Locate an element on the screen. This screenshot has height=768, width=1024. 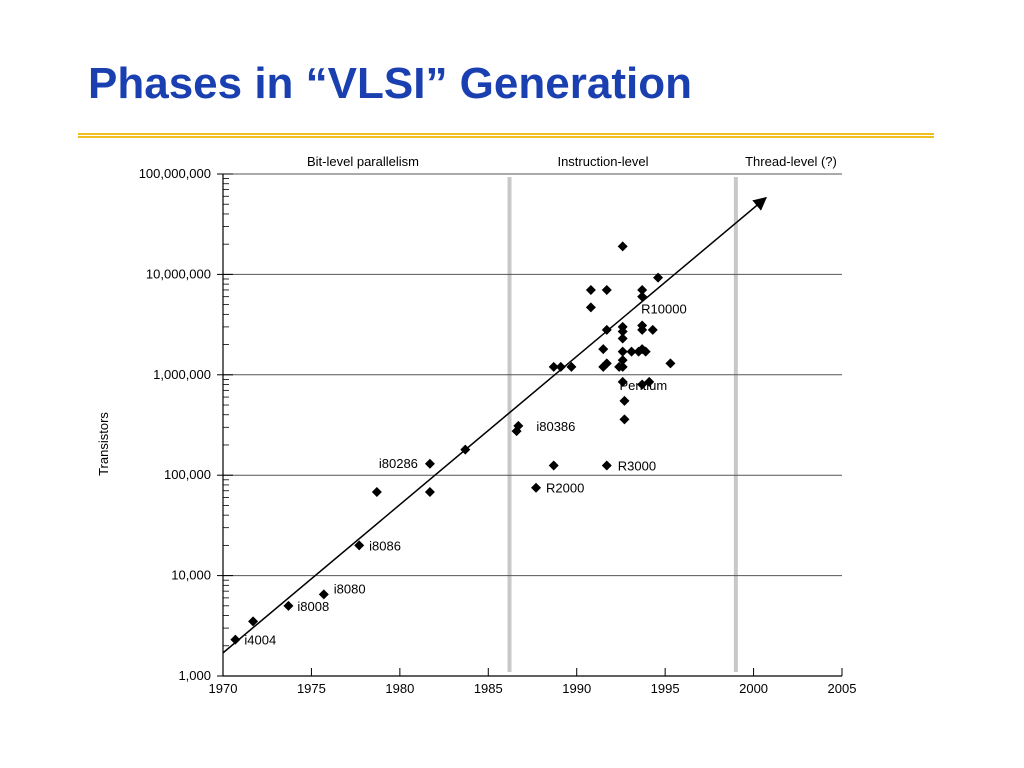
point-label: i80386 is located at coordinates (555, 426).